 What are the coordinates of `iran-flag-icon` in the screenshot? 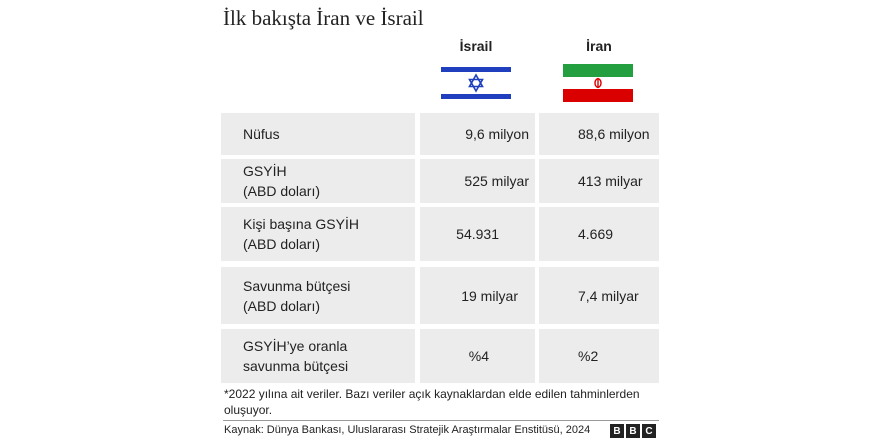 It's located at (598, 83).